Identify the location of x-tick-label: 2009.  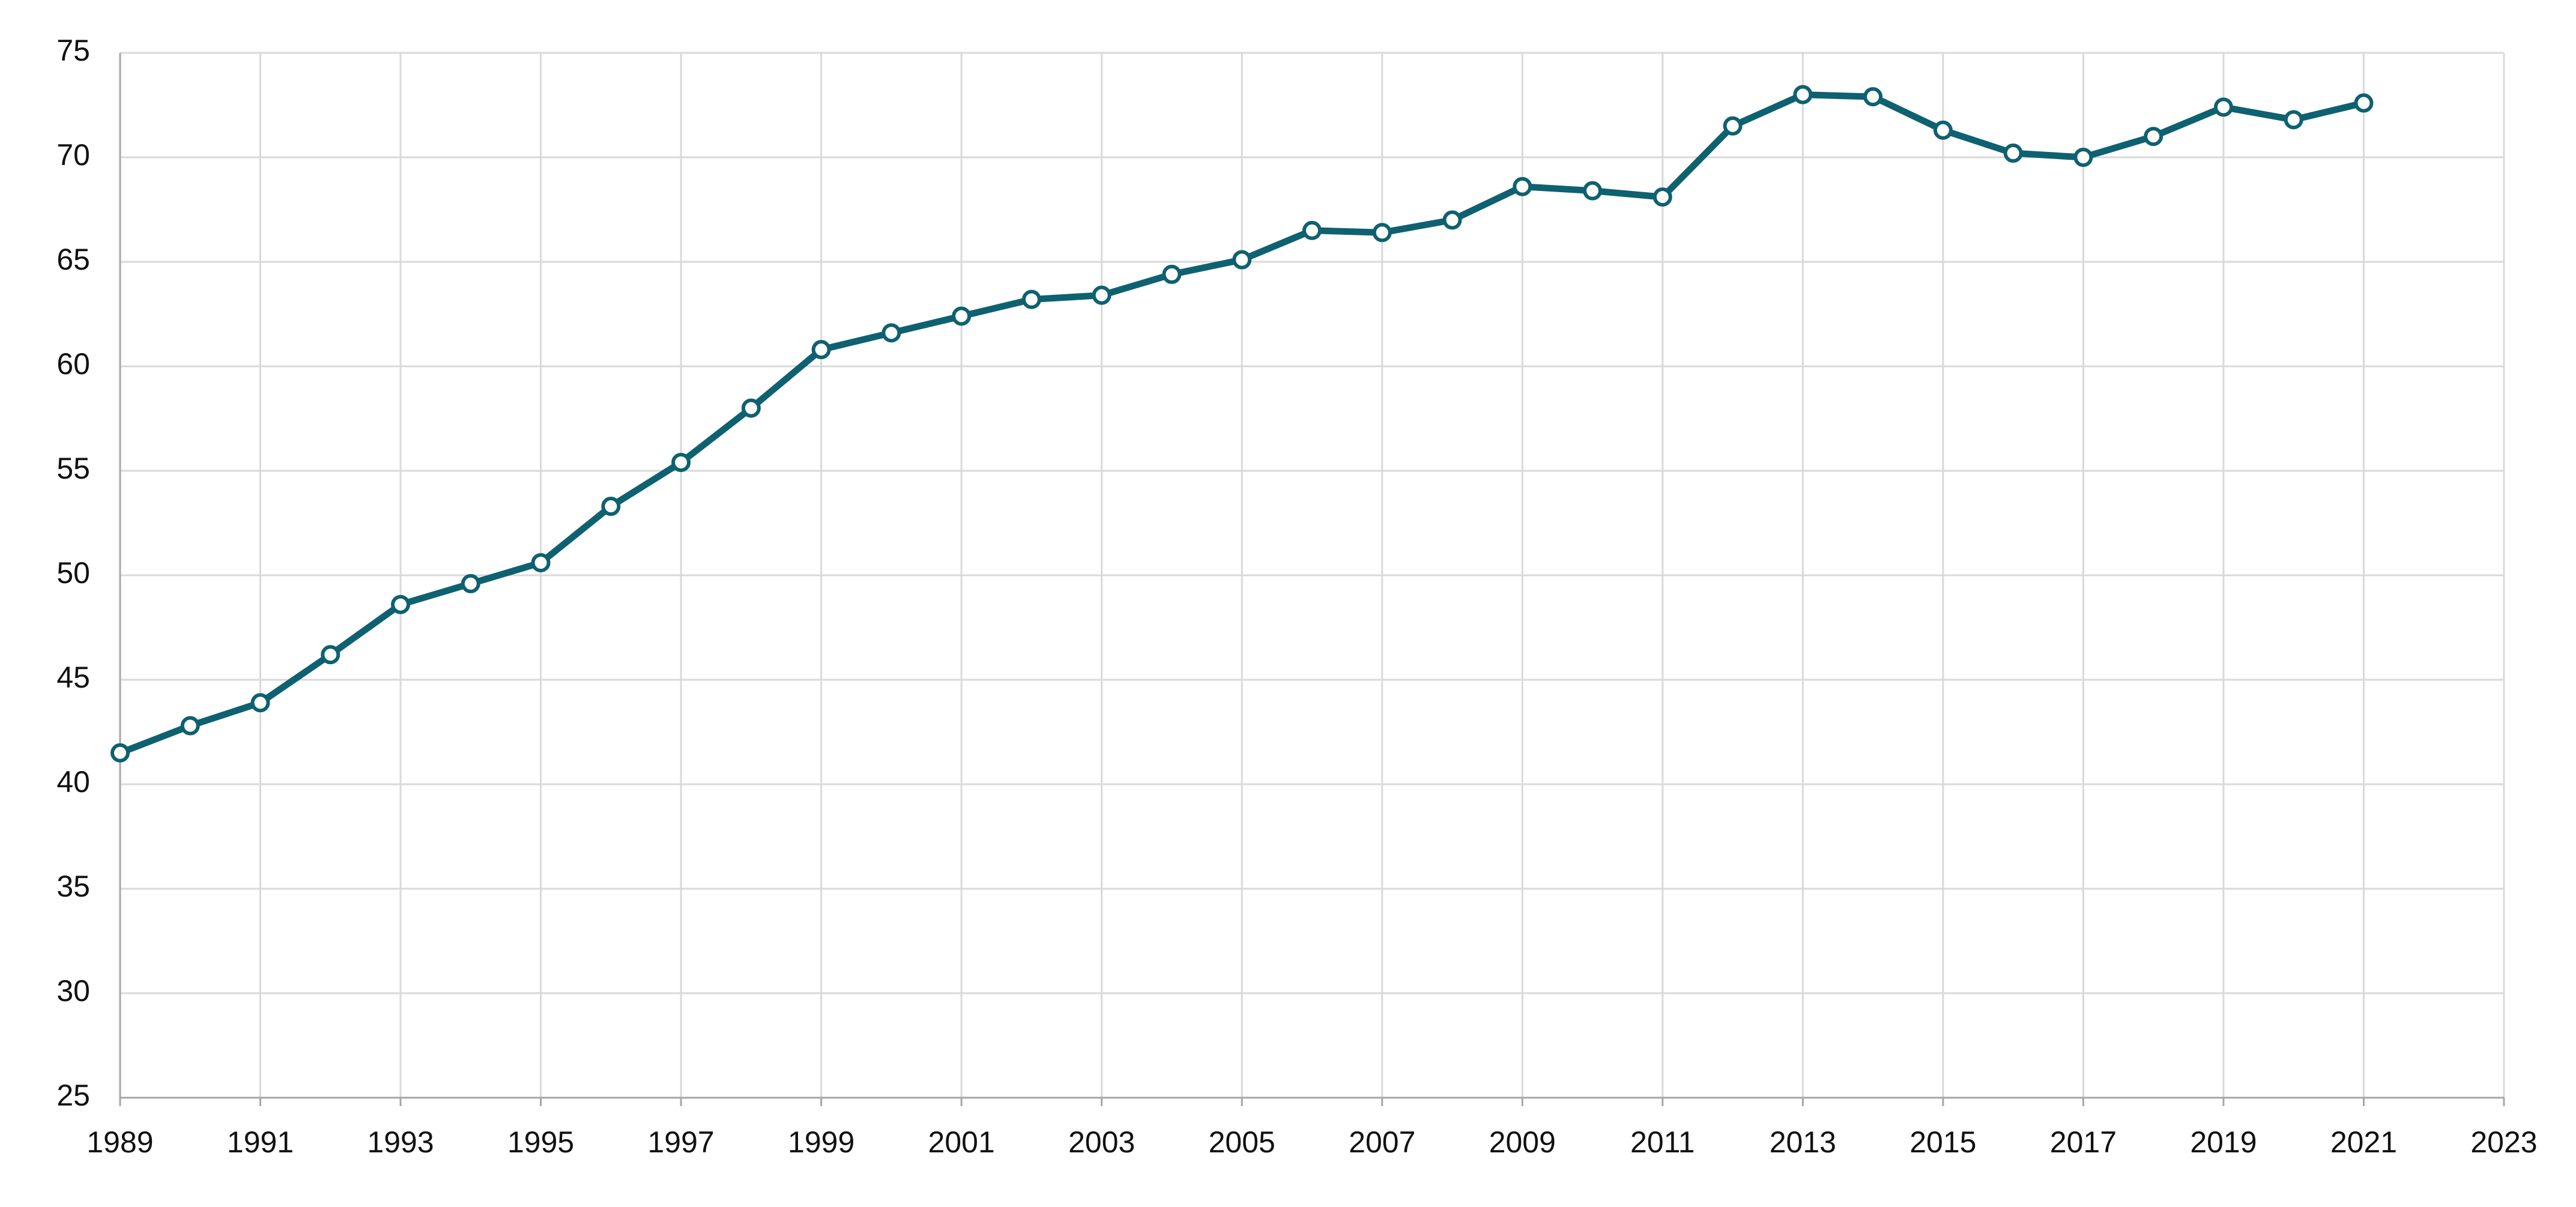
(1522, 1142).